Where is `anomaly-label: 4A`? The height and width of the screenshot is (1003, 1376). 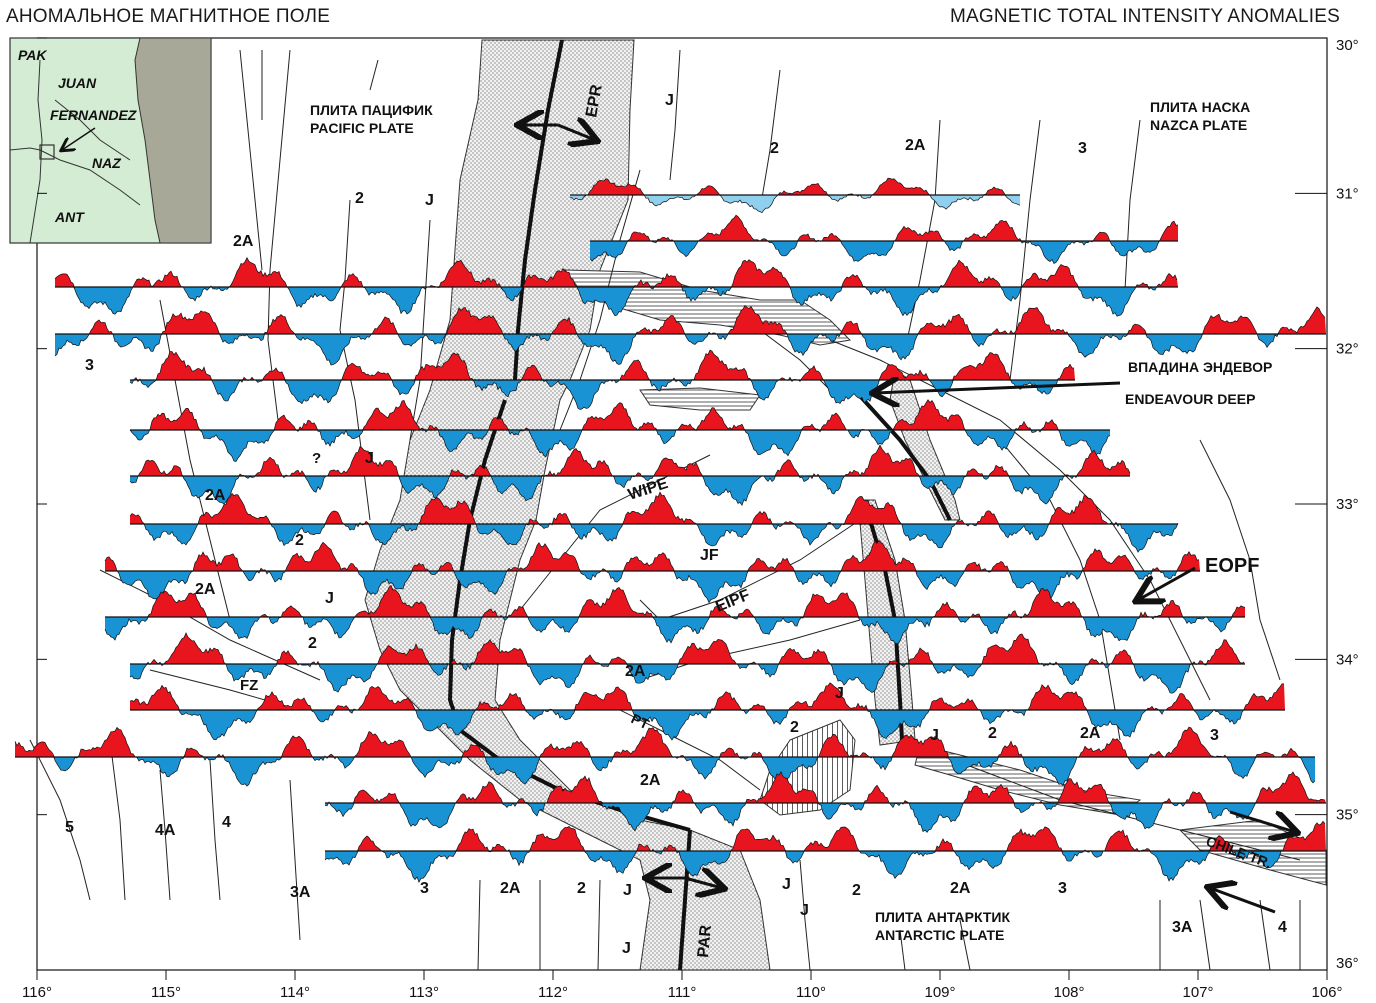 anomaly-label: 4A is located at coordinates (165, 830).